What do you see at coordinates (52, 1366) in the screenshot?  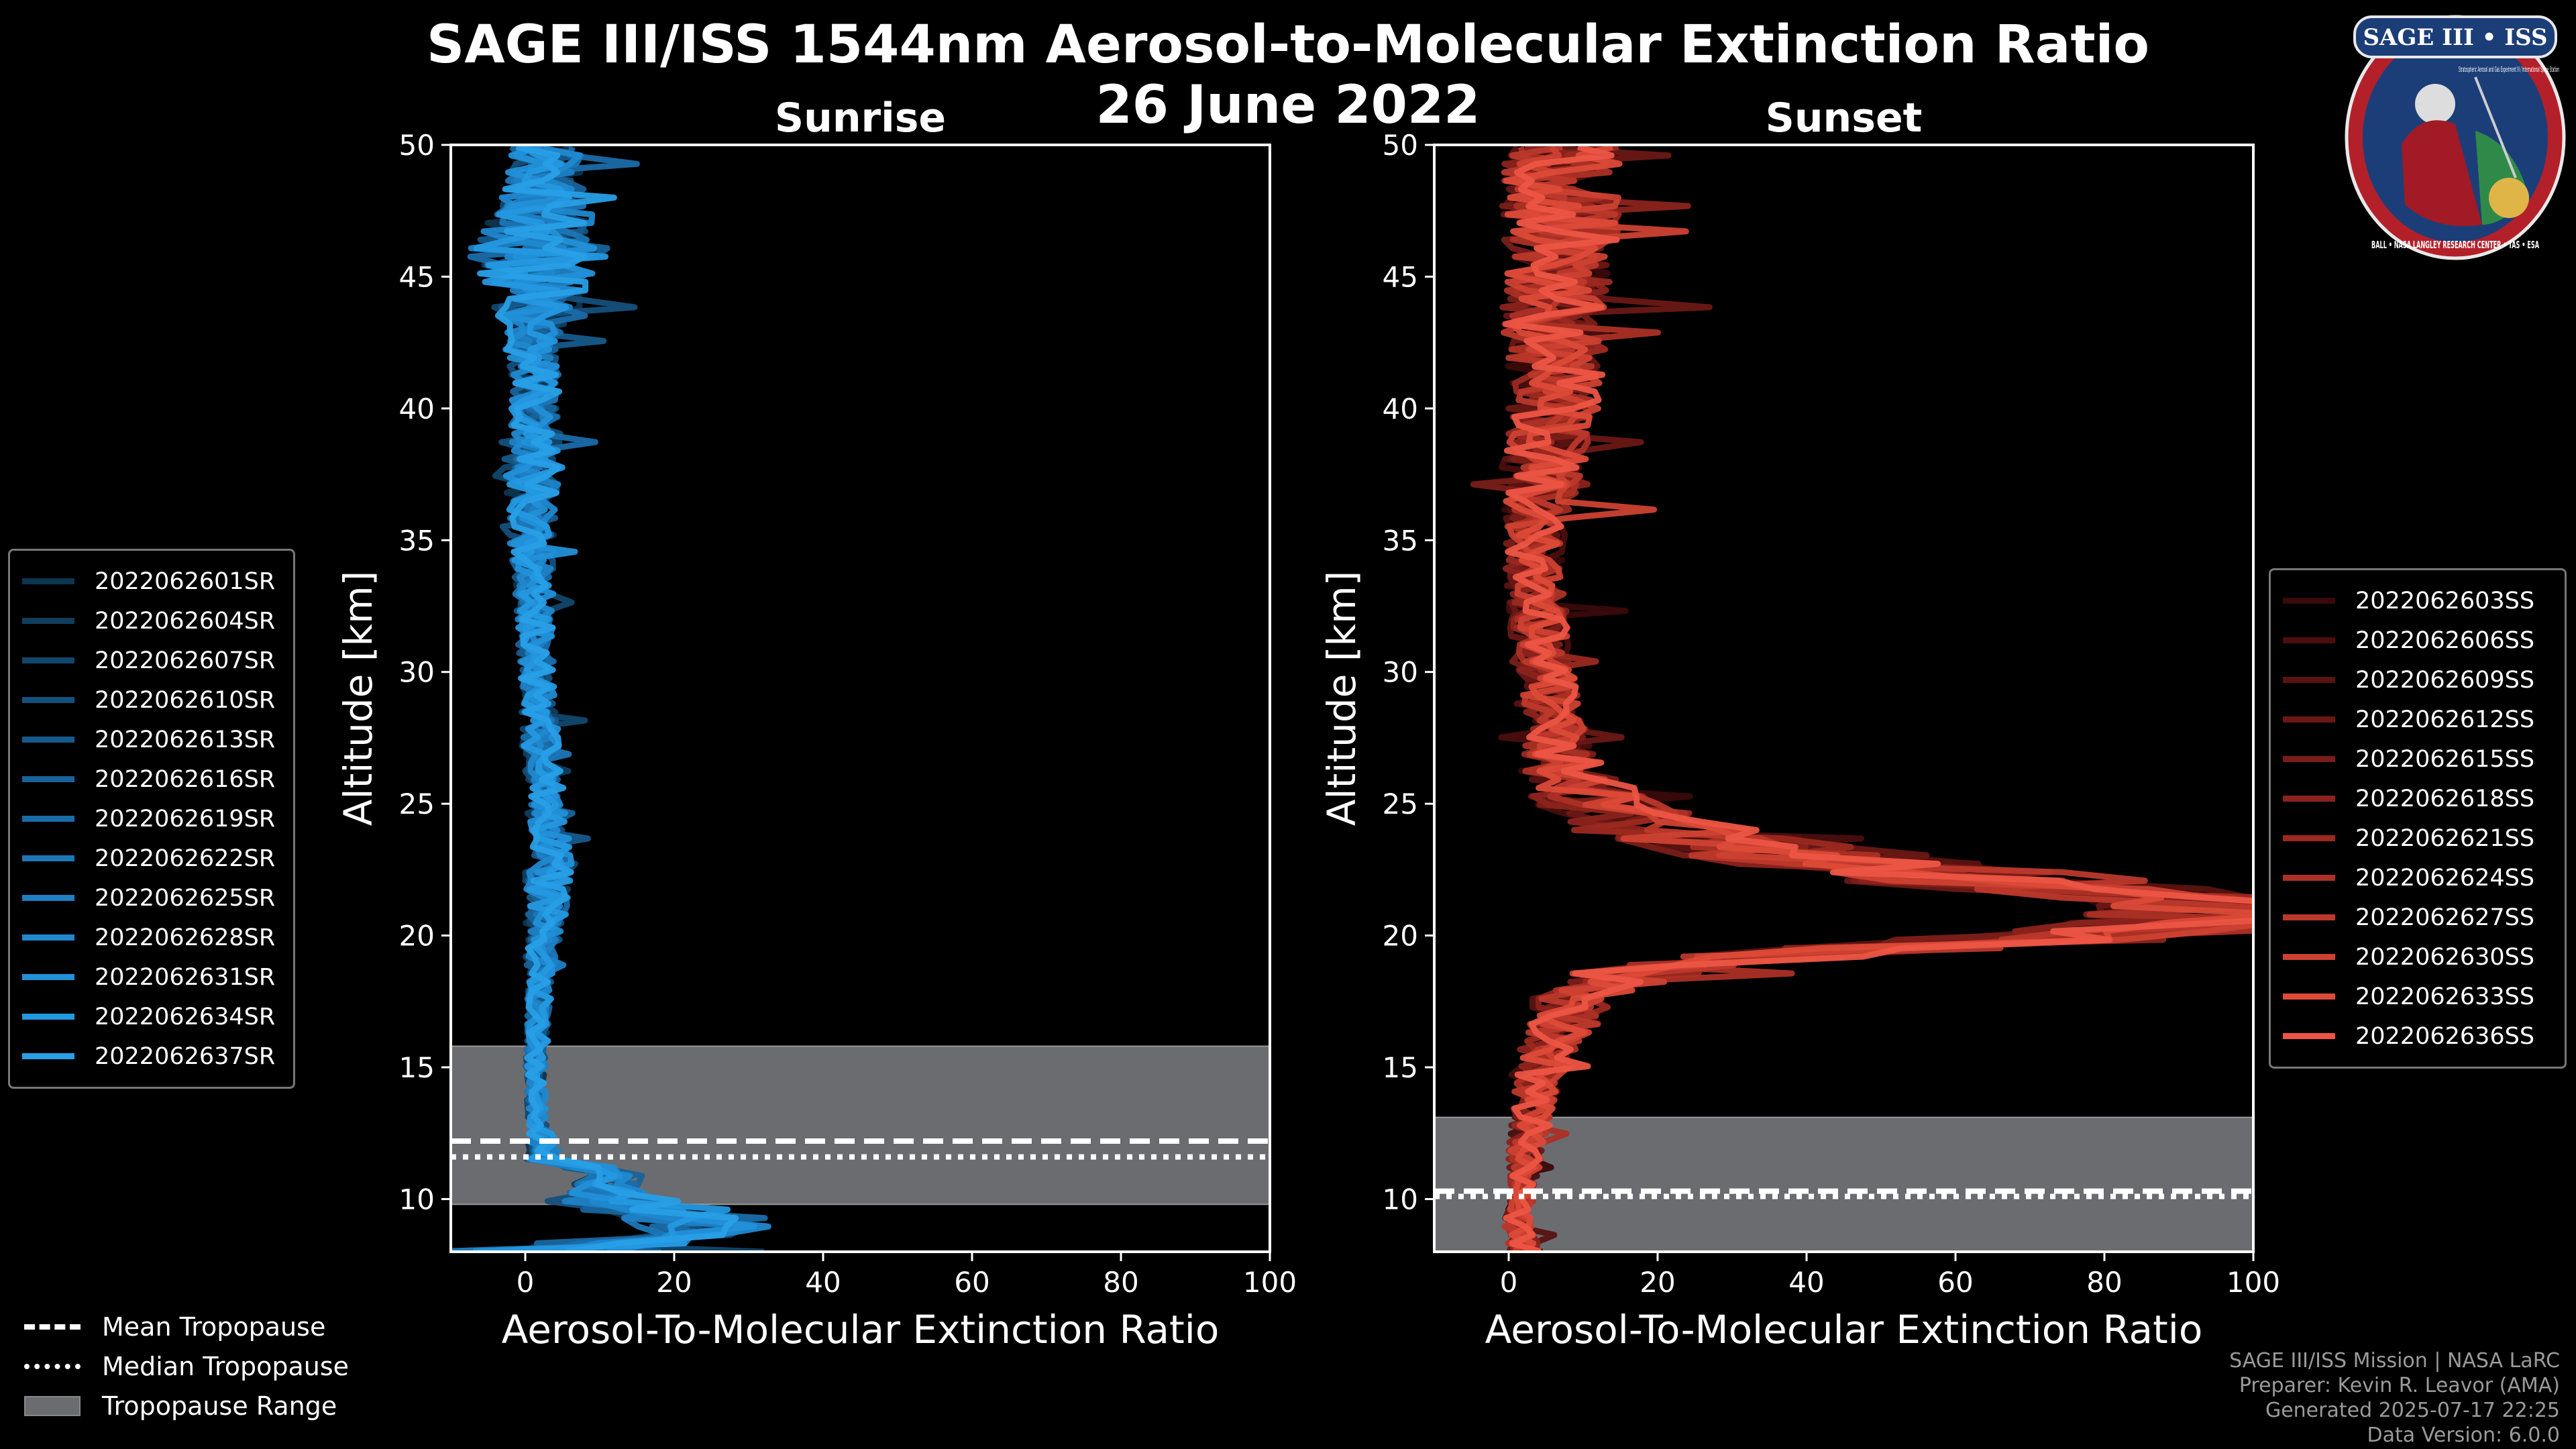 I see `dotted-line-swatch` at bounding box center [52, 1366].